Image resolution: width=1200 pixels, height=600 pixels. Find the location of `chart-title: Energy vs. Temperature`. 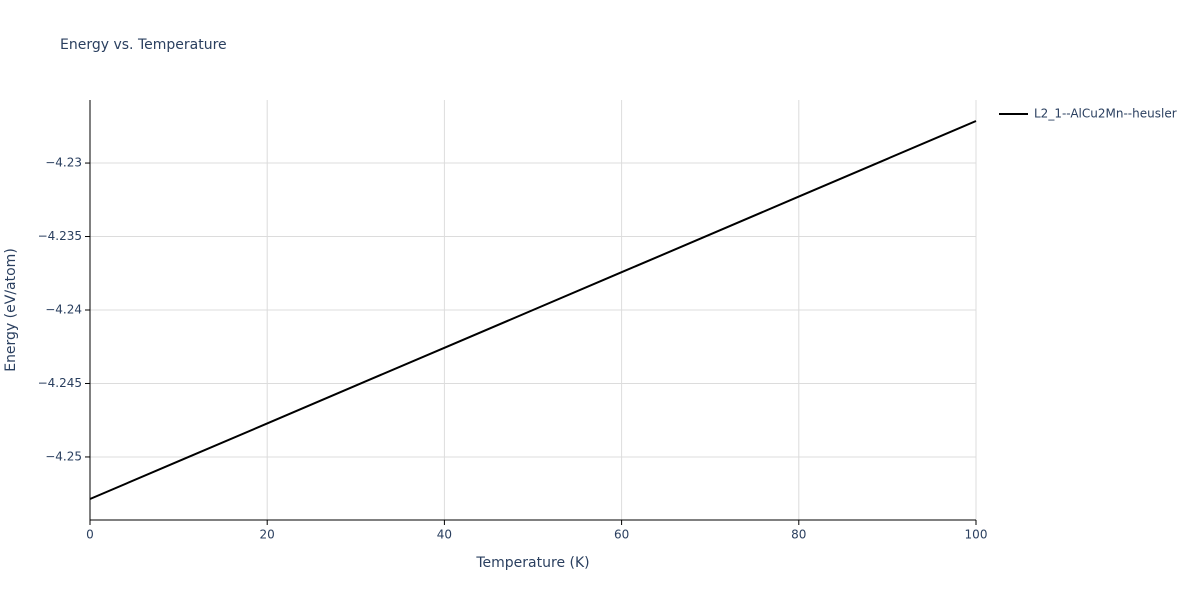

chart-title: Energy vs. Temperature is located at coordinates (143, 45).